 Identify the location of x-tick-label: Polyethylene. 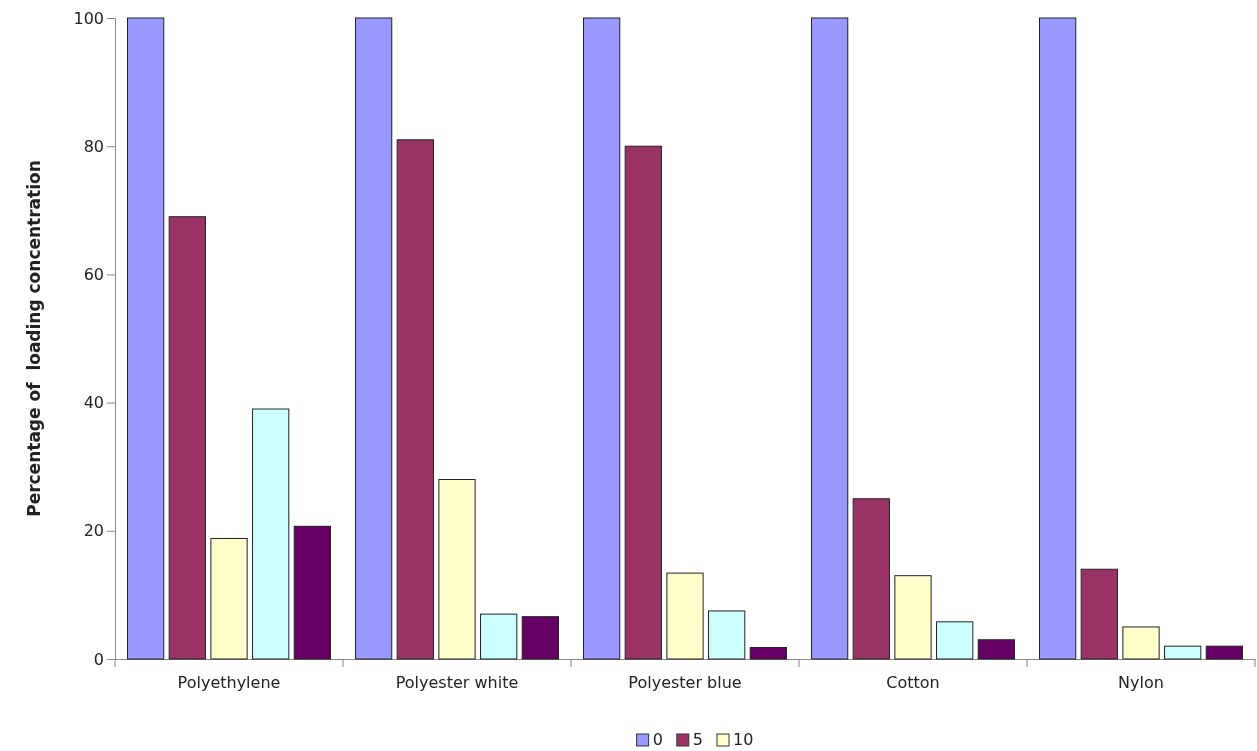
(229, 682).